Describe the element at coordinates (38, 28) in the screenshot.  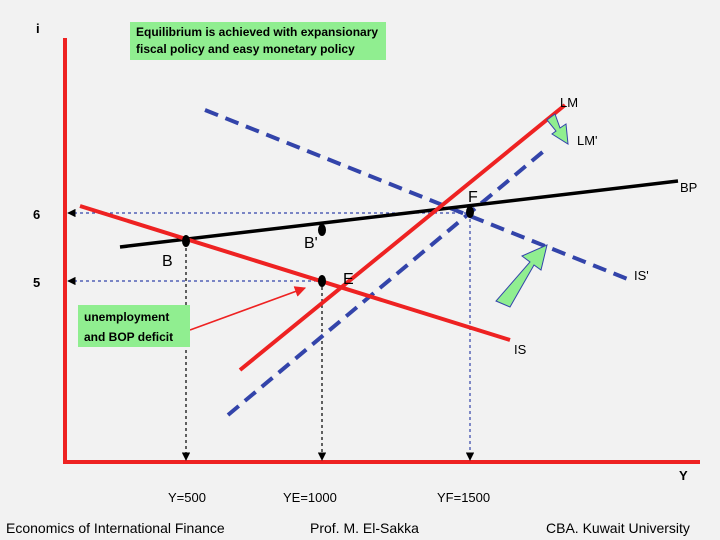
I see `y-axis-label: i` at that location.